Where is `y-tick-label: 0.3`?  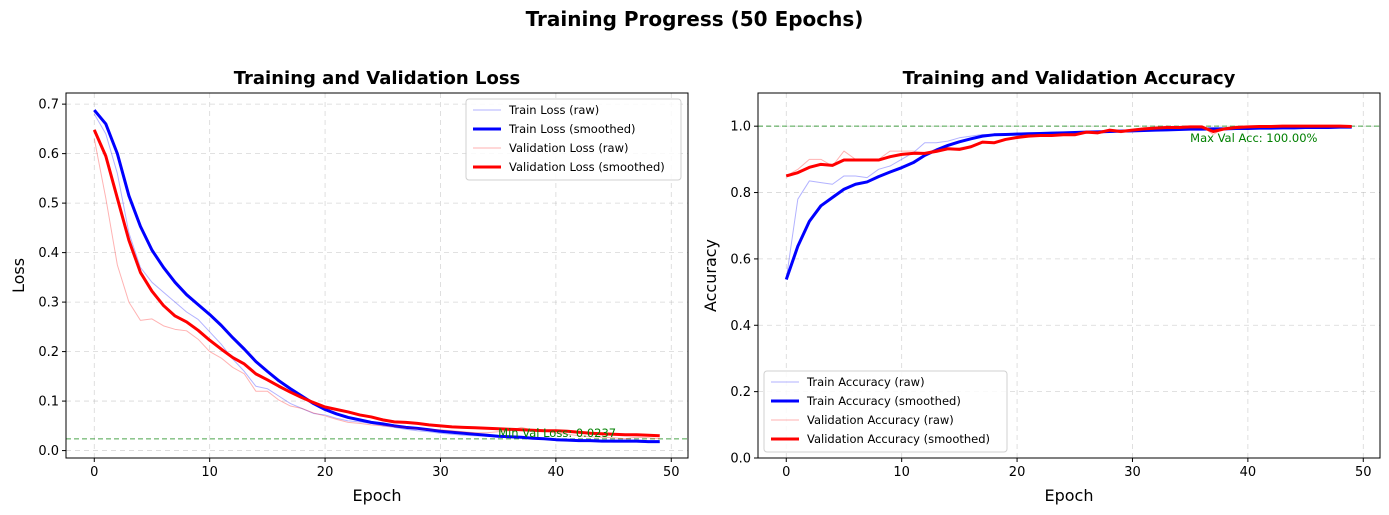
y-tick-label: 0.3 is located at coordinates (48, 303).